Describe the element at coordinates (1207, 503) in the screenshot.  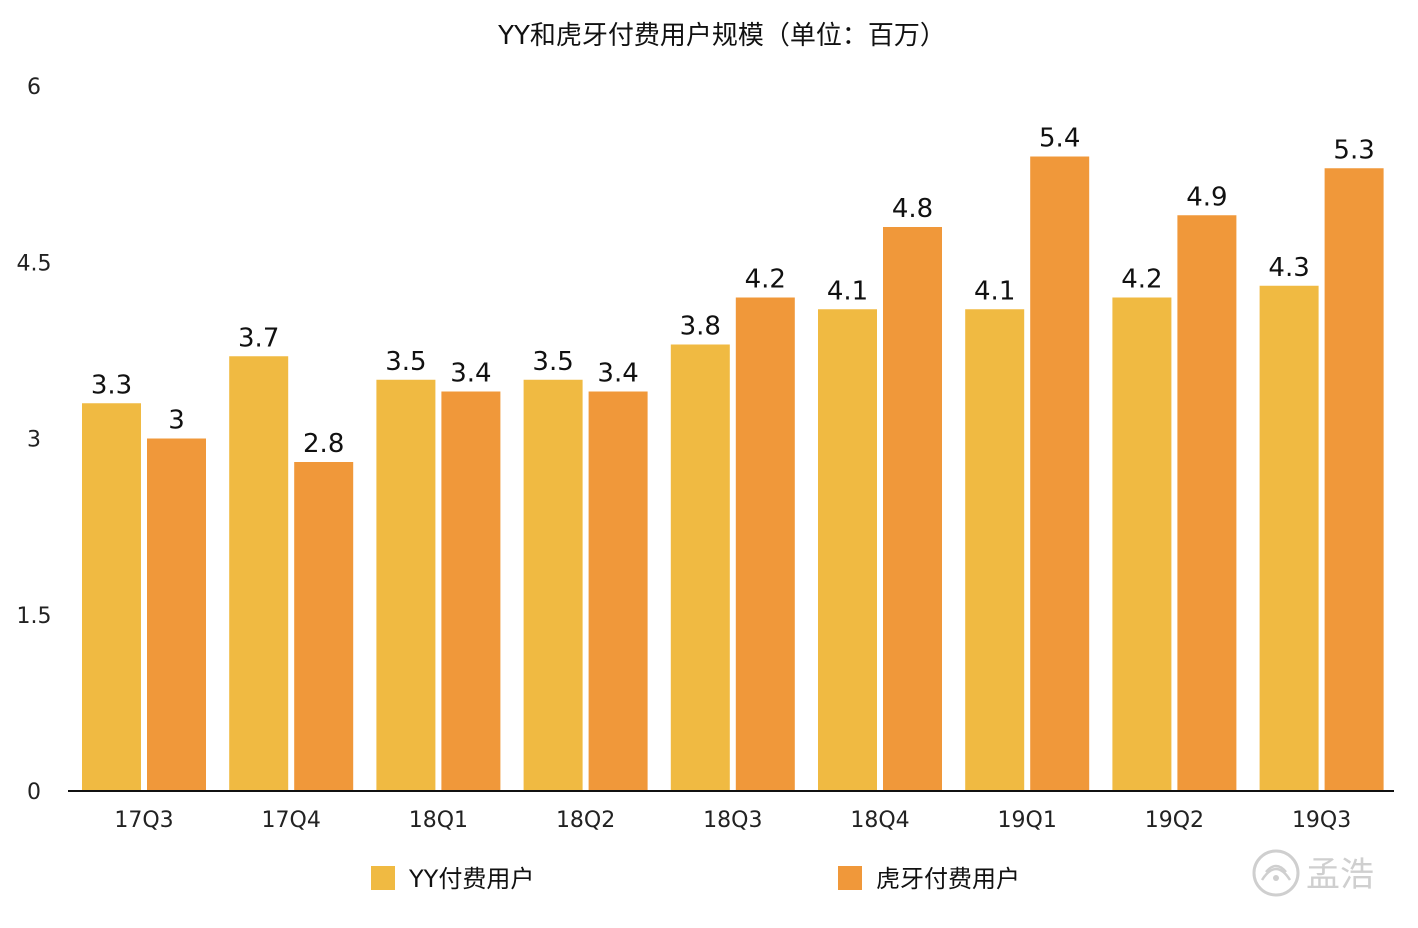
I see `bar-huya-19Q2` at that location.